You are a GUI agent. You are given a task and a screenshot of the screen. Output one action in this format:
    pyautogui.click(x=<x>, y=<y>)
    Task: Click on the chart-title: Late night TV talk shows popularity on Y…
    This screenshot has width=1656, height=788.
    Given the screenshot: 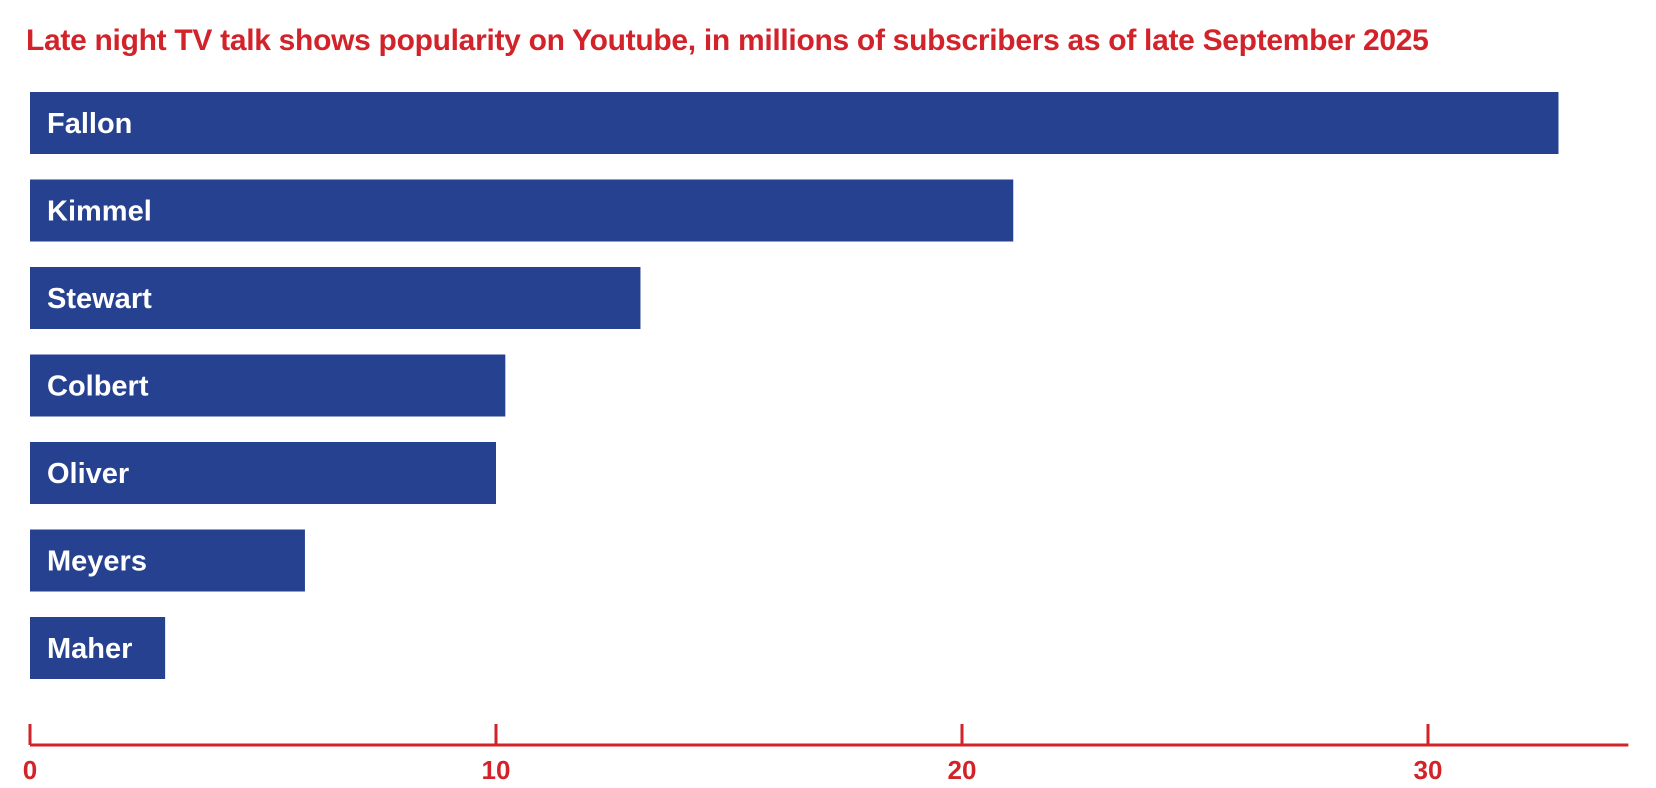 What is the action you would take?
    pyautogui.click(x=727, y=40)
    